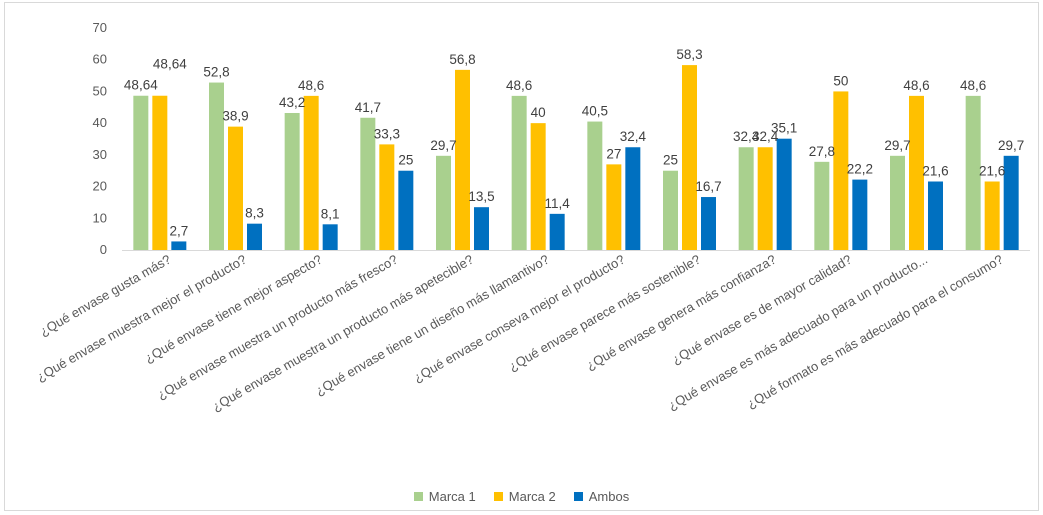  What do you see at coordinates (387, 133) in the screenshot?
I see `data-label: 33,3` at bounding box center [387, 133].